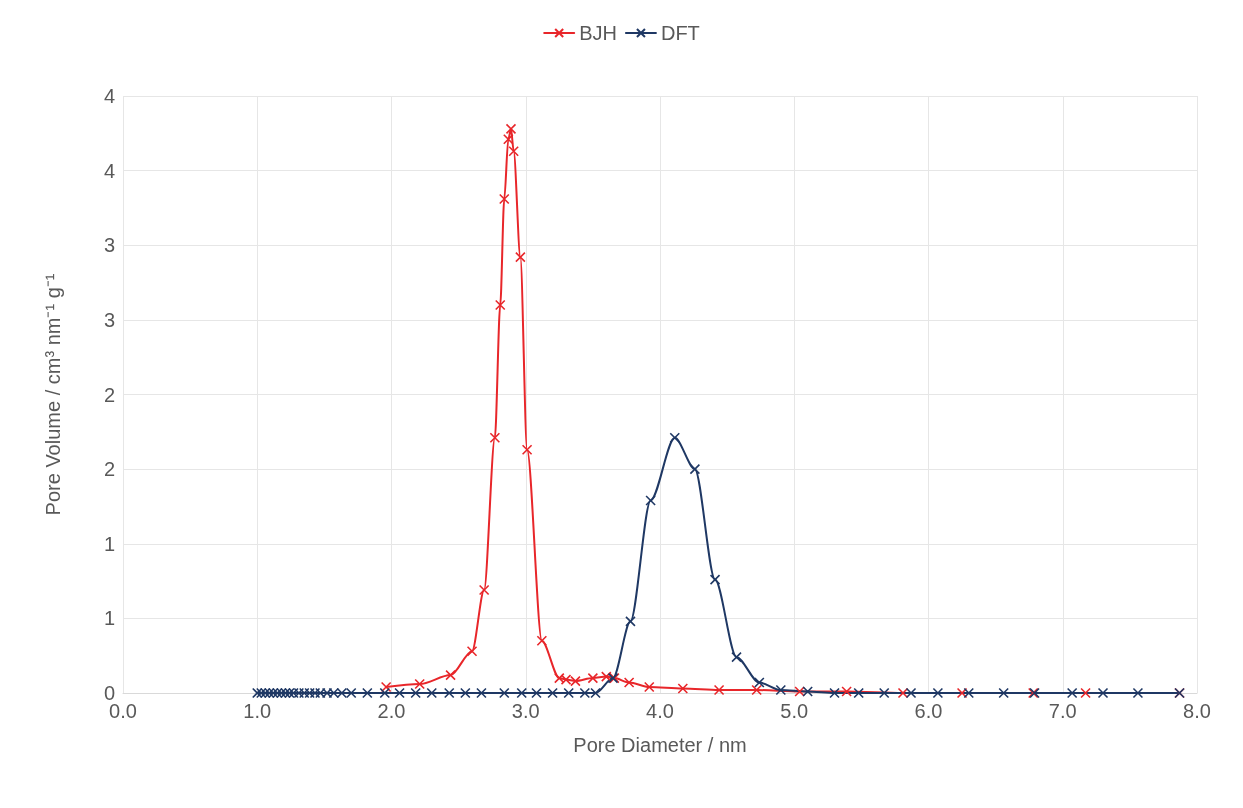 The height and width of the screenshot is (808, 1243). I want to click on x-tick-label: 2.0, so click(391, 711).